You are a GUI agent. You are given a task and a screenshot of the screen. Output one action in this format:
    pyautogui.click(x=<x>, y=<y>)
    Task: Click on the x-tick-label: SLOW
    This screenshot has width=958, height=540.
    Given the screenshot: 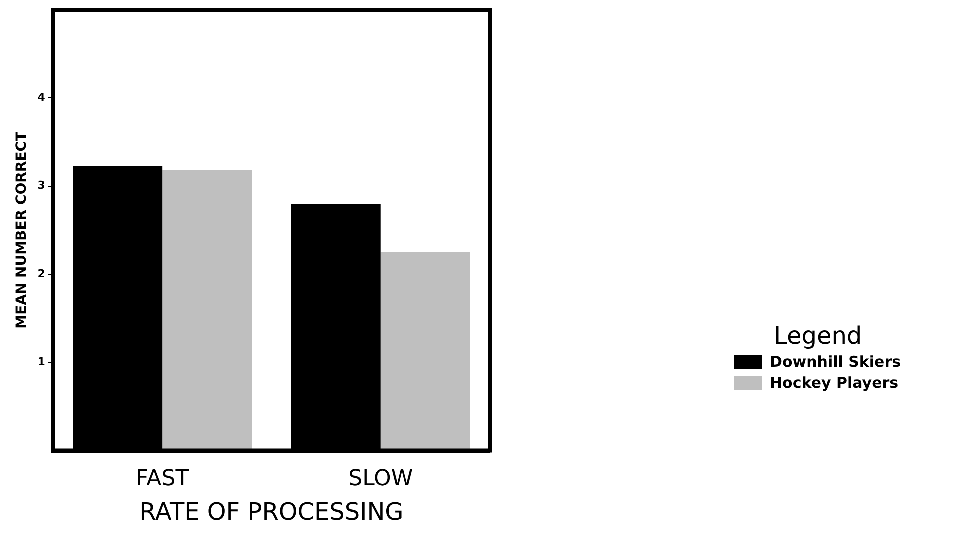 What is the action you would take?
    pyautogui.click(x=381, y=479)
    